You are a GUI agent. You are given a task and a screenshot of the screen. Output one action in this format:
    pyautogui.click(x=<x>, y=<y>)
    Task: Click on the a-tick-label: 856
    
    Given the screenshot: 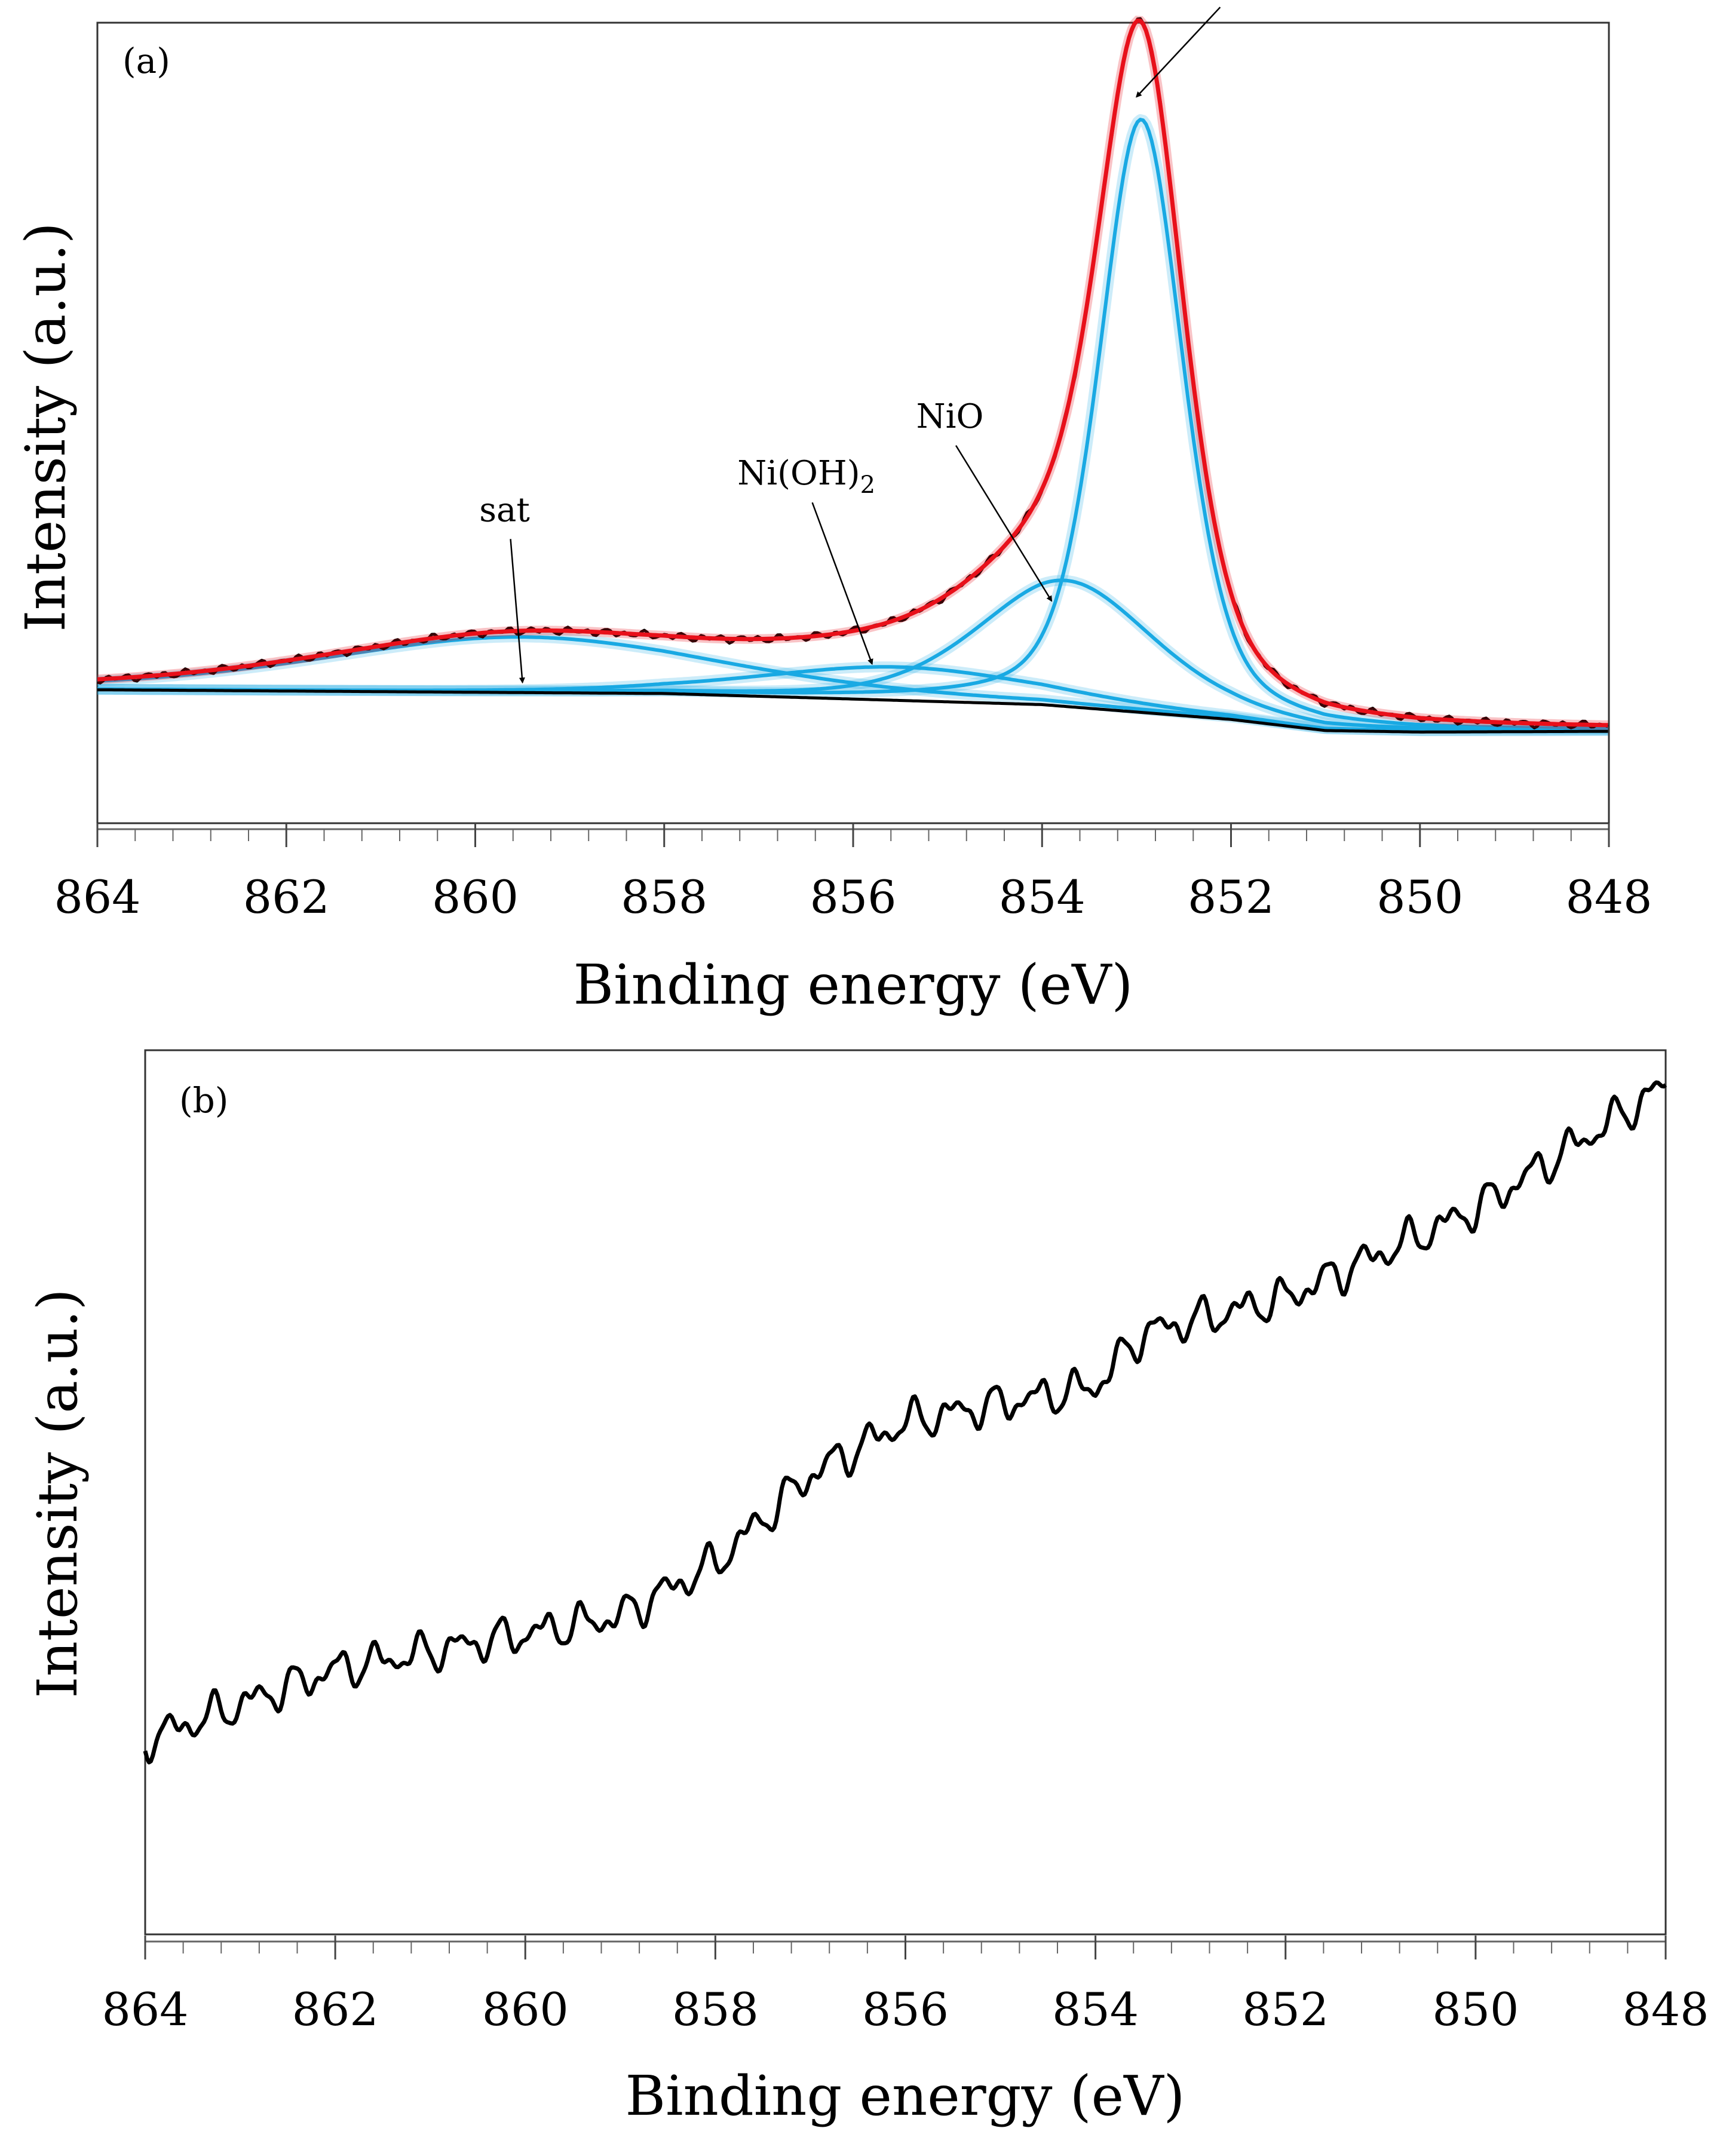 What is the action you would take?
    pyautogui.click(x=853, y=897)
    